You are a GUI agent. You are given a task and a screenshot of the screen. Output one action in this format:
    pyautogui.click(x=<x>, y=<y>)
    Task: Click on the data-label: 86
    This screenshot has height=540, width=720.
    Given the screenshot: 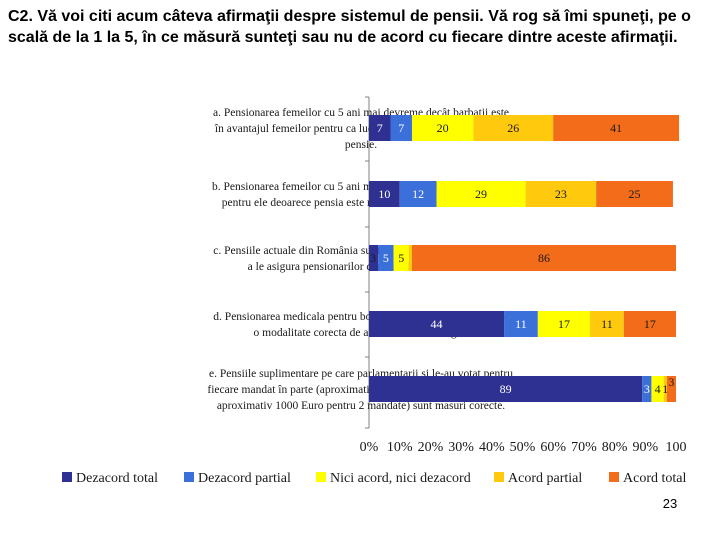 What is the action you would take?
    pyautogui.click(x=544, y=258)
    